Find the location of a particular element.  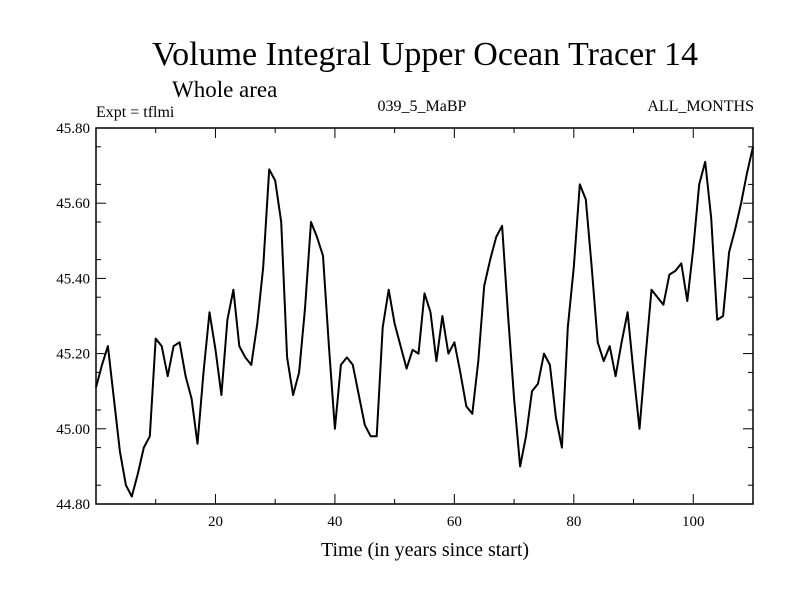

run-label: 039_5_MaBP is located at coordinates (422, 106).